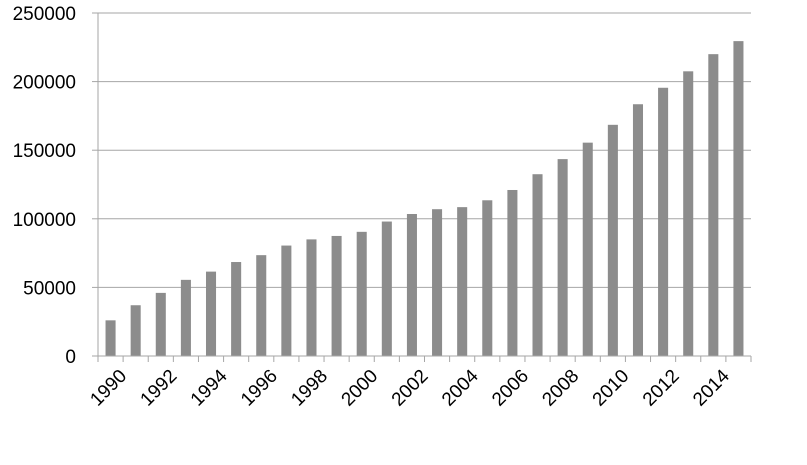  I want to click on bar-2006, so click(512, 272).